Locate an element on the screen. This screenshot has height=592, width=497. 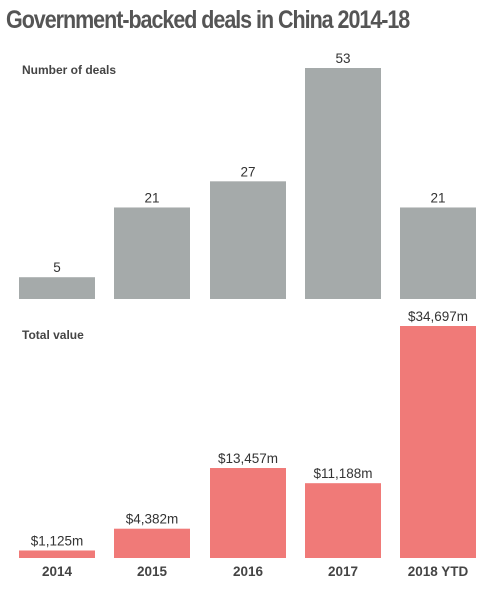
value-bar-2016 is located at coordinates (248, 513).